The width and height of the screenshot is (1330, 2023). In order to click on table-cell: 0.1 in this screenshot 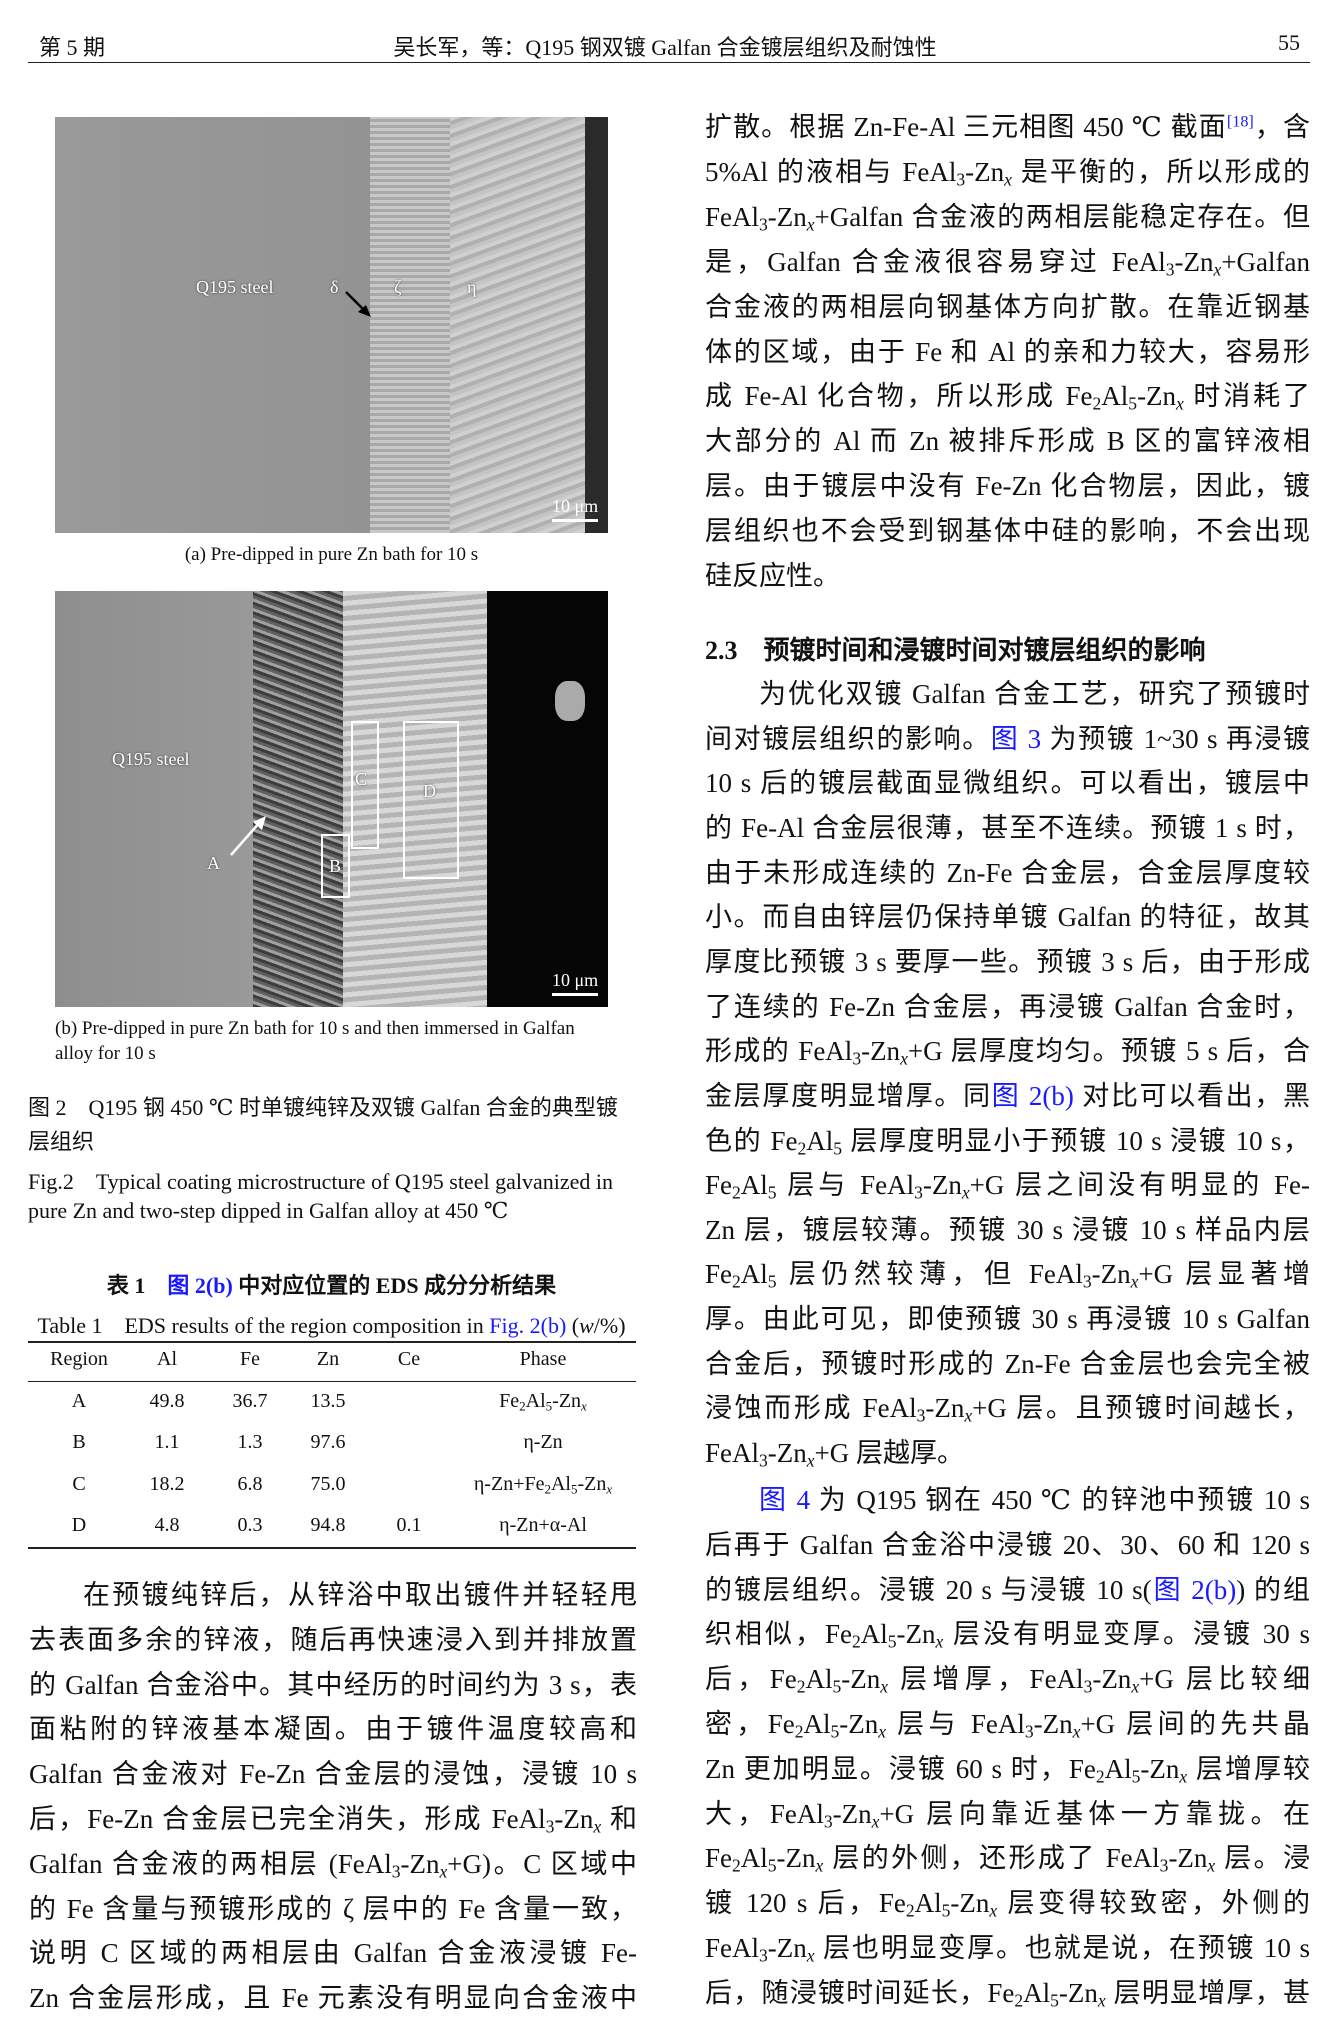, I will do `click(409, 1525)`.